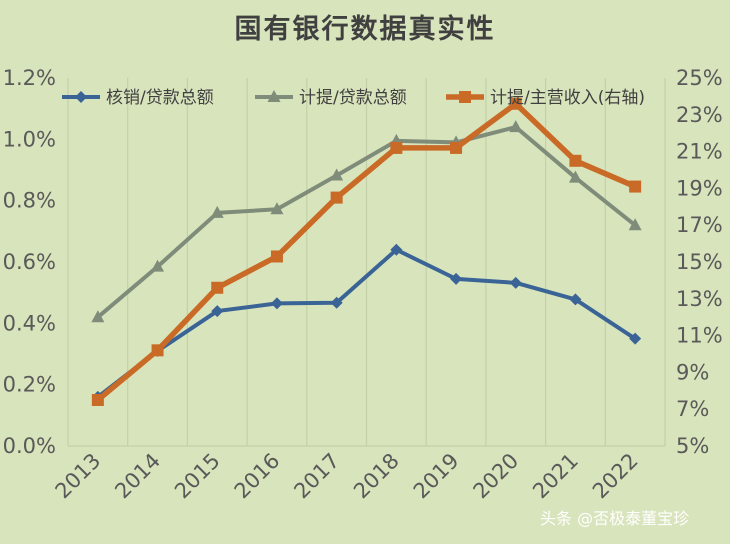  Describe the element at coordinates (699, 78) in the screenshot. I see `right-tick-label: 25%` at that location.